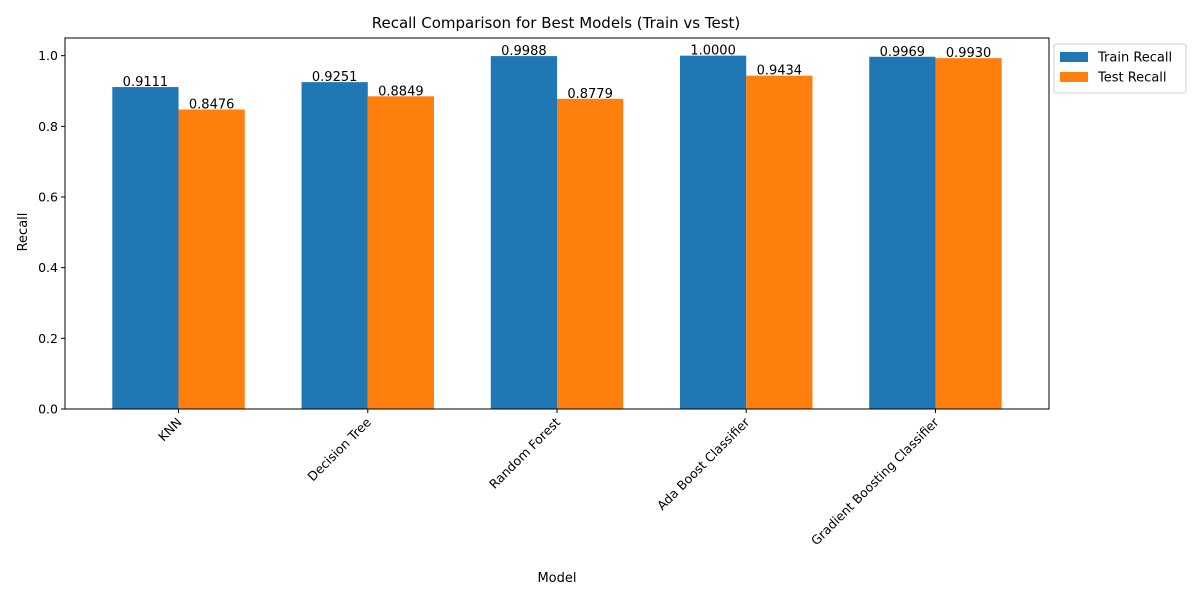 The height and width of the screenshot is (600, 1200). I want to click on y-tick-label: 0.8, so click(48, 126).